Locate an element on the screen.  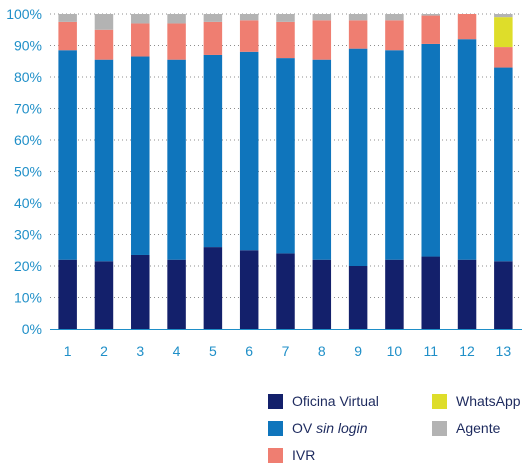
legend-item-ov-sin-login: OV sin login is located at coordinates (318, 428).